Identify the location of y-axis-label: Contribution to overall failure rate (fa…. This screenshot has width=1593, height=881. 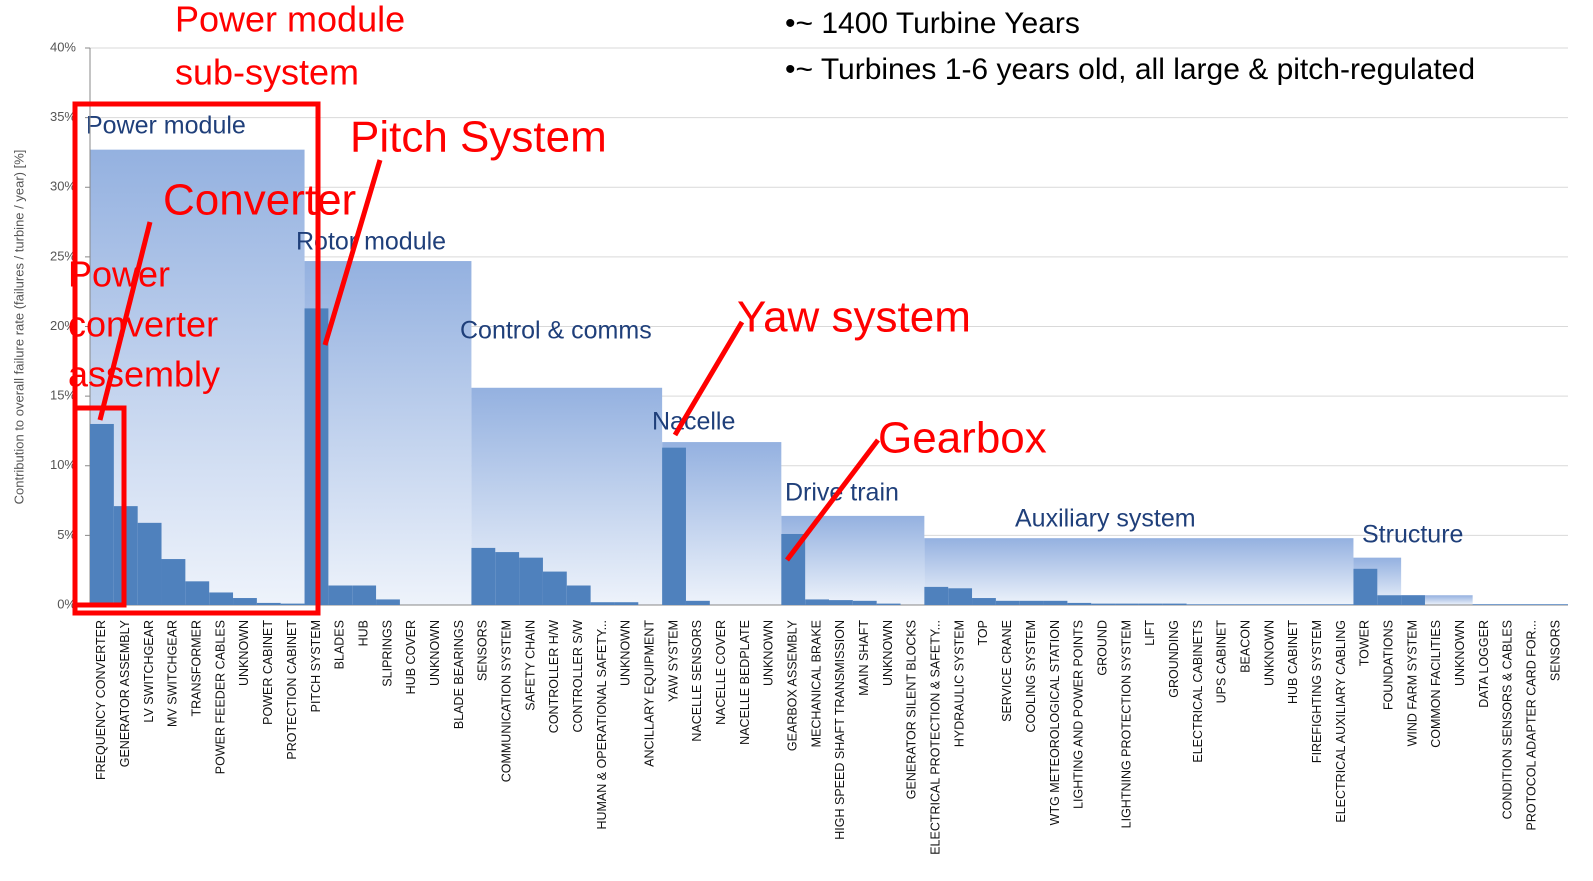
(18, 327).